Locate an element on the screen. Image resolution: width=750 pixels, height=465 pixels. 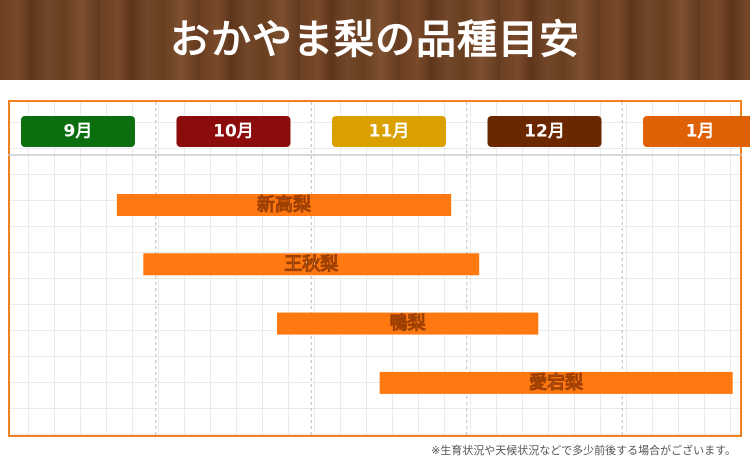
footnote: ※生育状況や天候状況などで多少前後する場合がございます。 is located at coordinates (583, 450).